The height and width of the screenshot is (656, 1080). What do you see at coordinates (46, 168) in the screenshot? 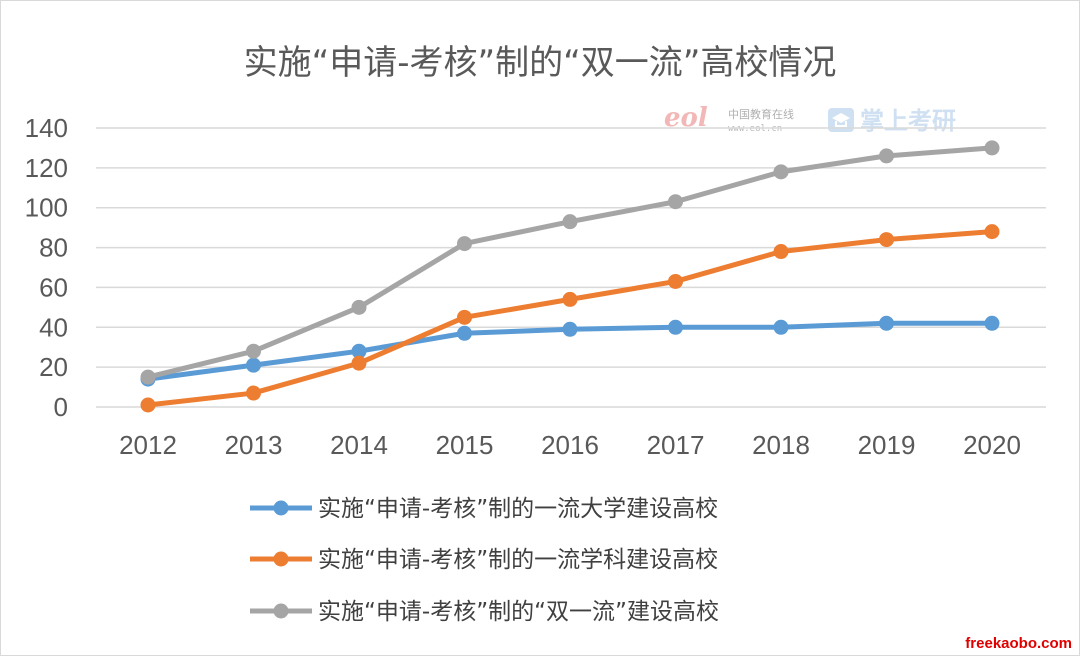
I see `y-tick-label: 120` at bounding box center [46, 168].